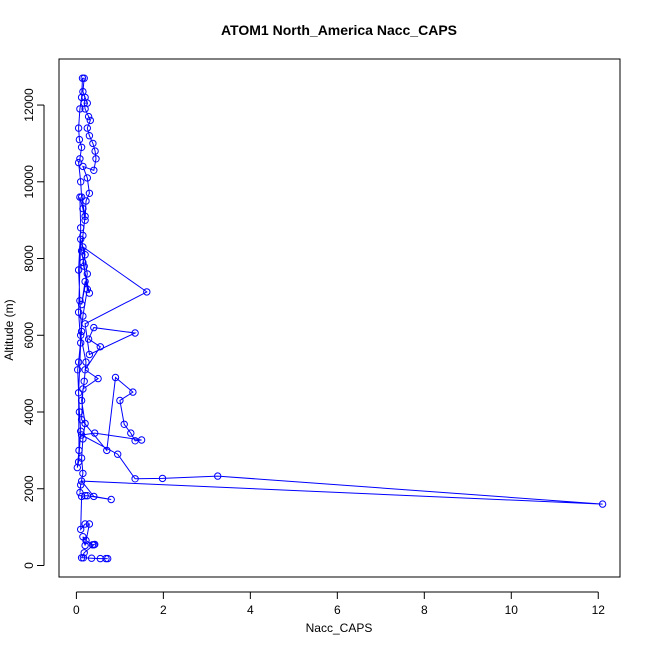 The image size is (650, 650). What do you see at coordinates (9, 329) in the screenshot?
I see `y-axis-label: Altitude (m)` at bounding box center [9, 329].